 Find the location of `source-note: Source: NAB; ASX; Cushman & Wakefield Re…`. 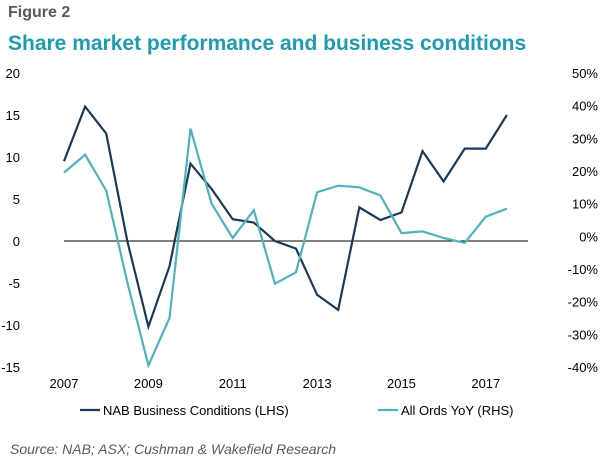

source-note: Source: NAB; ASX; Cushman & Wakefield Re… is located at coordinates (173, 449).